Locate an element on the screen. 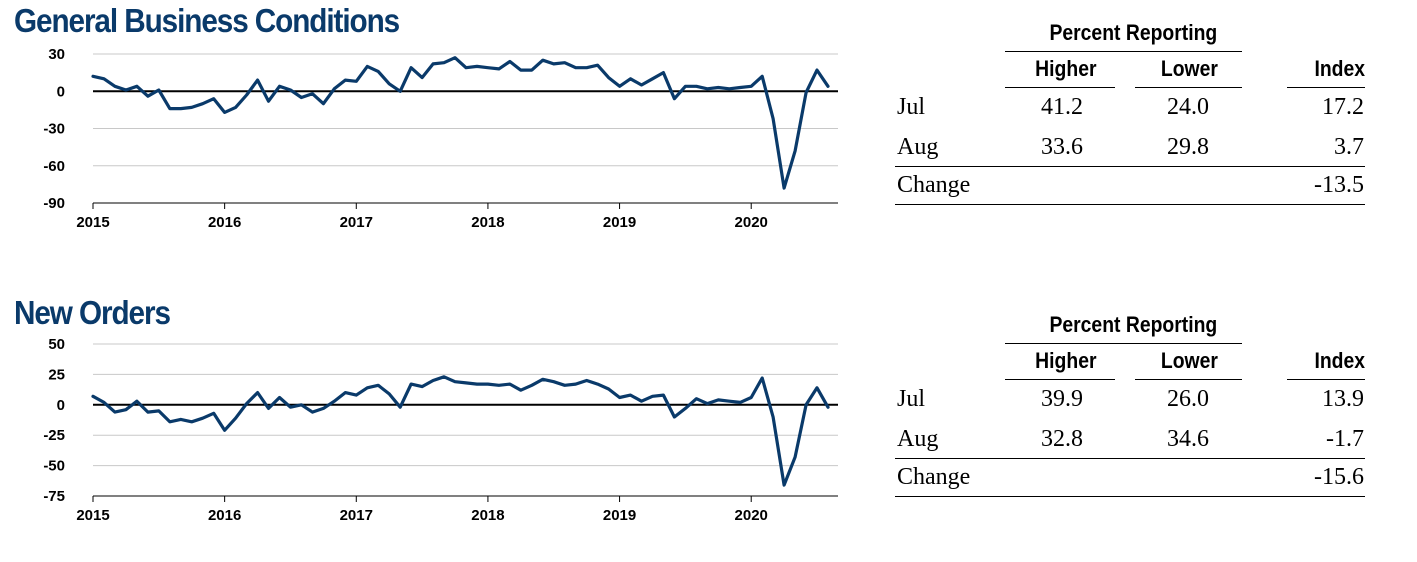  aug-index: -1.7 is located at coordinates (1345, 439).